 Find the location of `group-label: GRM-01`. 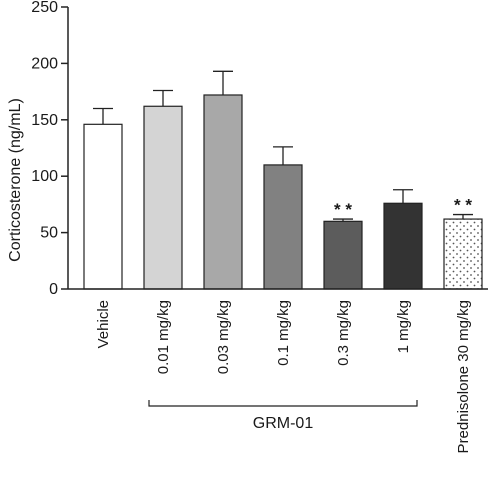

group-label: GRM-01 is located at coordinates (283, 423).